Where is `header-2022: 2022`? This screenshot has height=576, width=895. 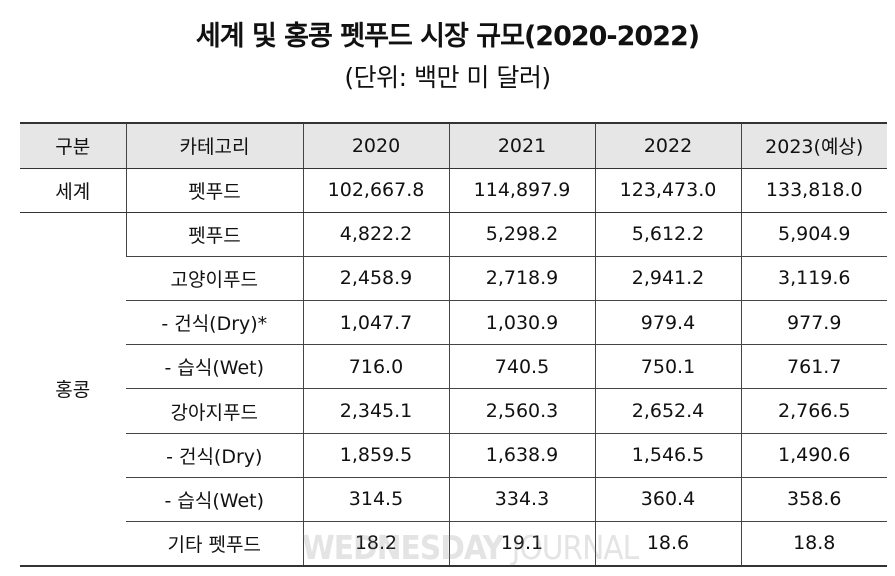
header-2022: 2022 is located at coordinates (667, 145).